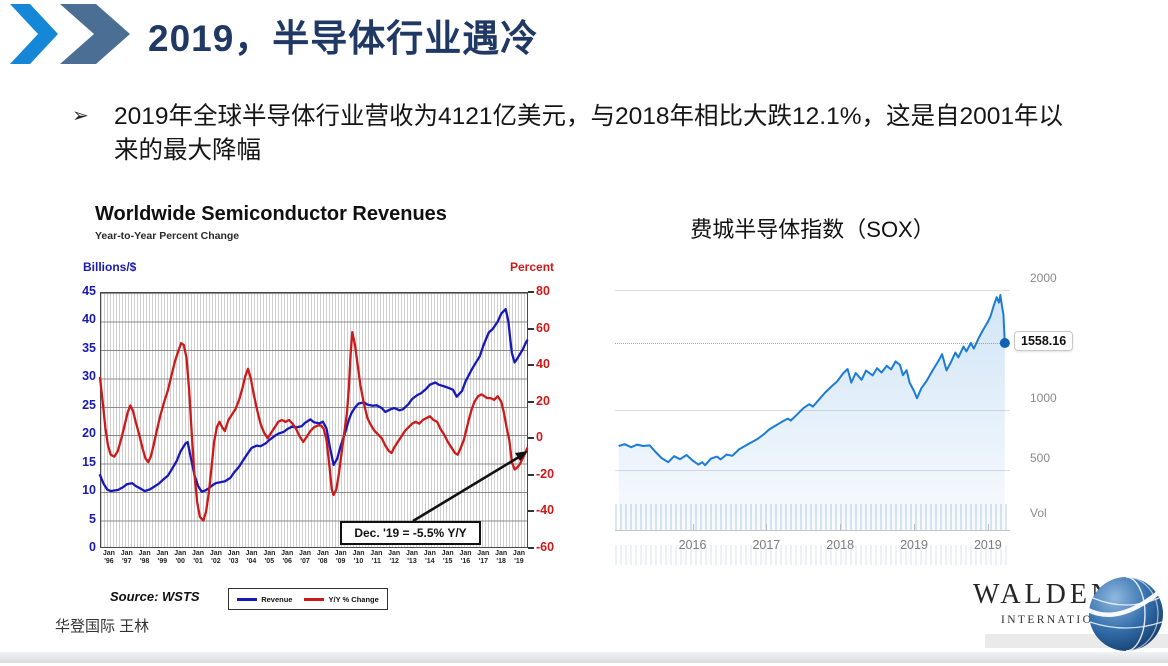 The width and height of the screenshot is (1168, 666). What do you see at coordinates (430, 561) in the screenshot?
I see `wsts-x-tick-year: '14` at bounding box center [430, 561].